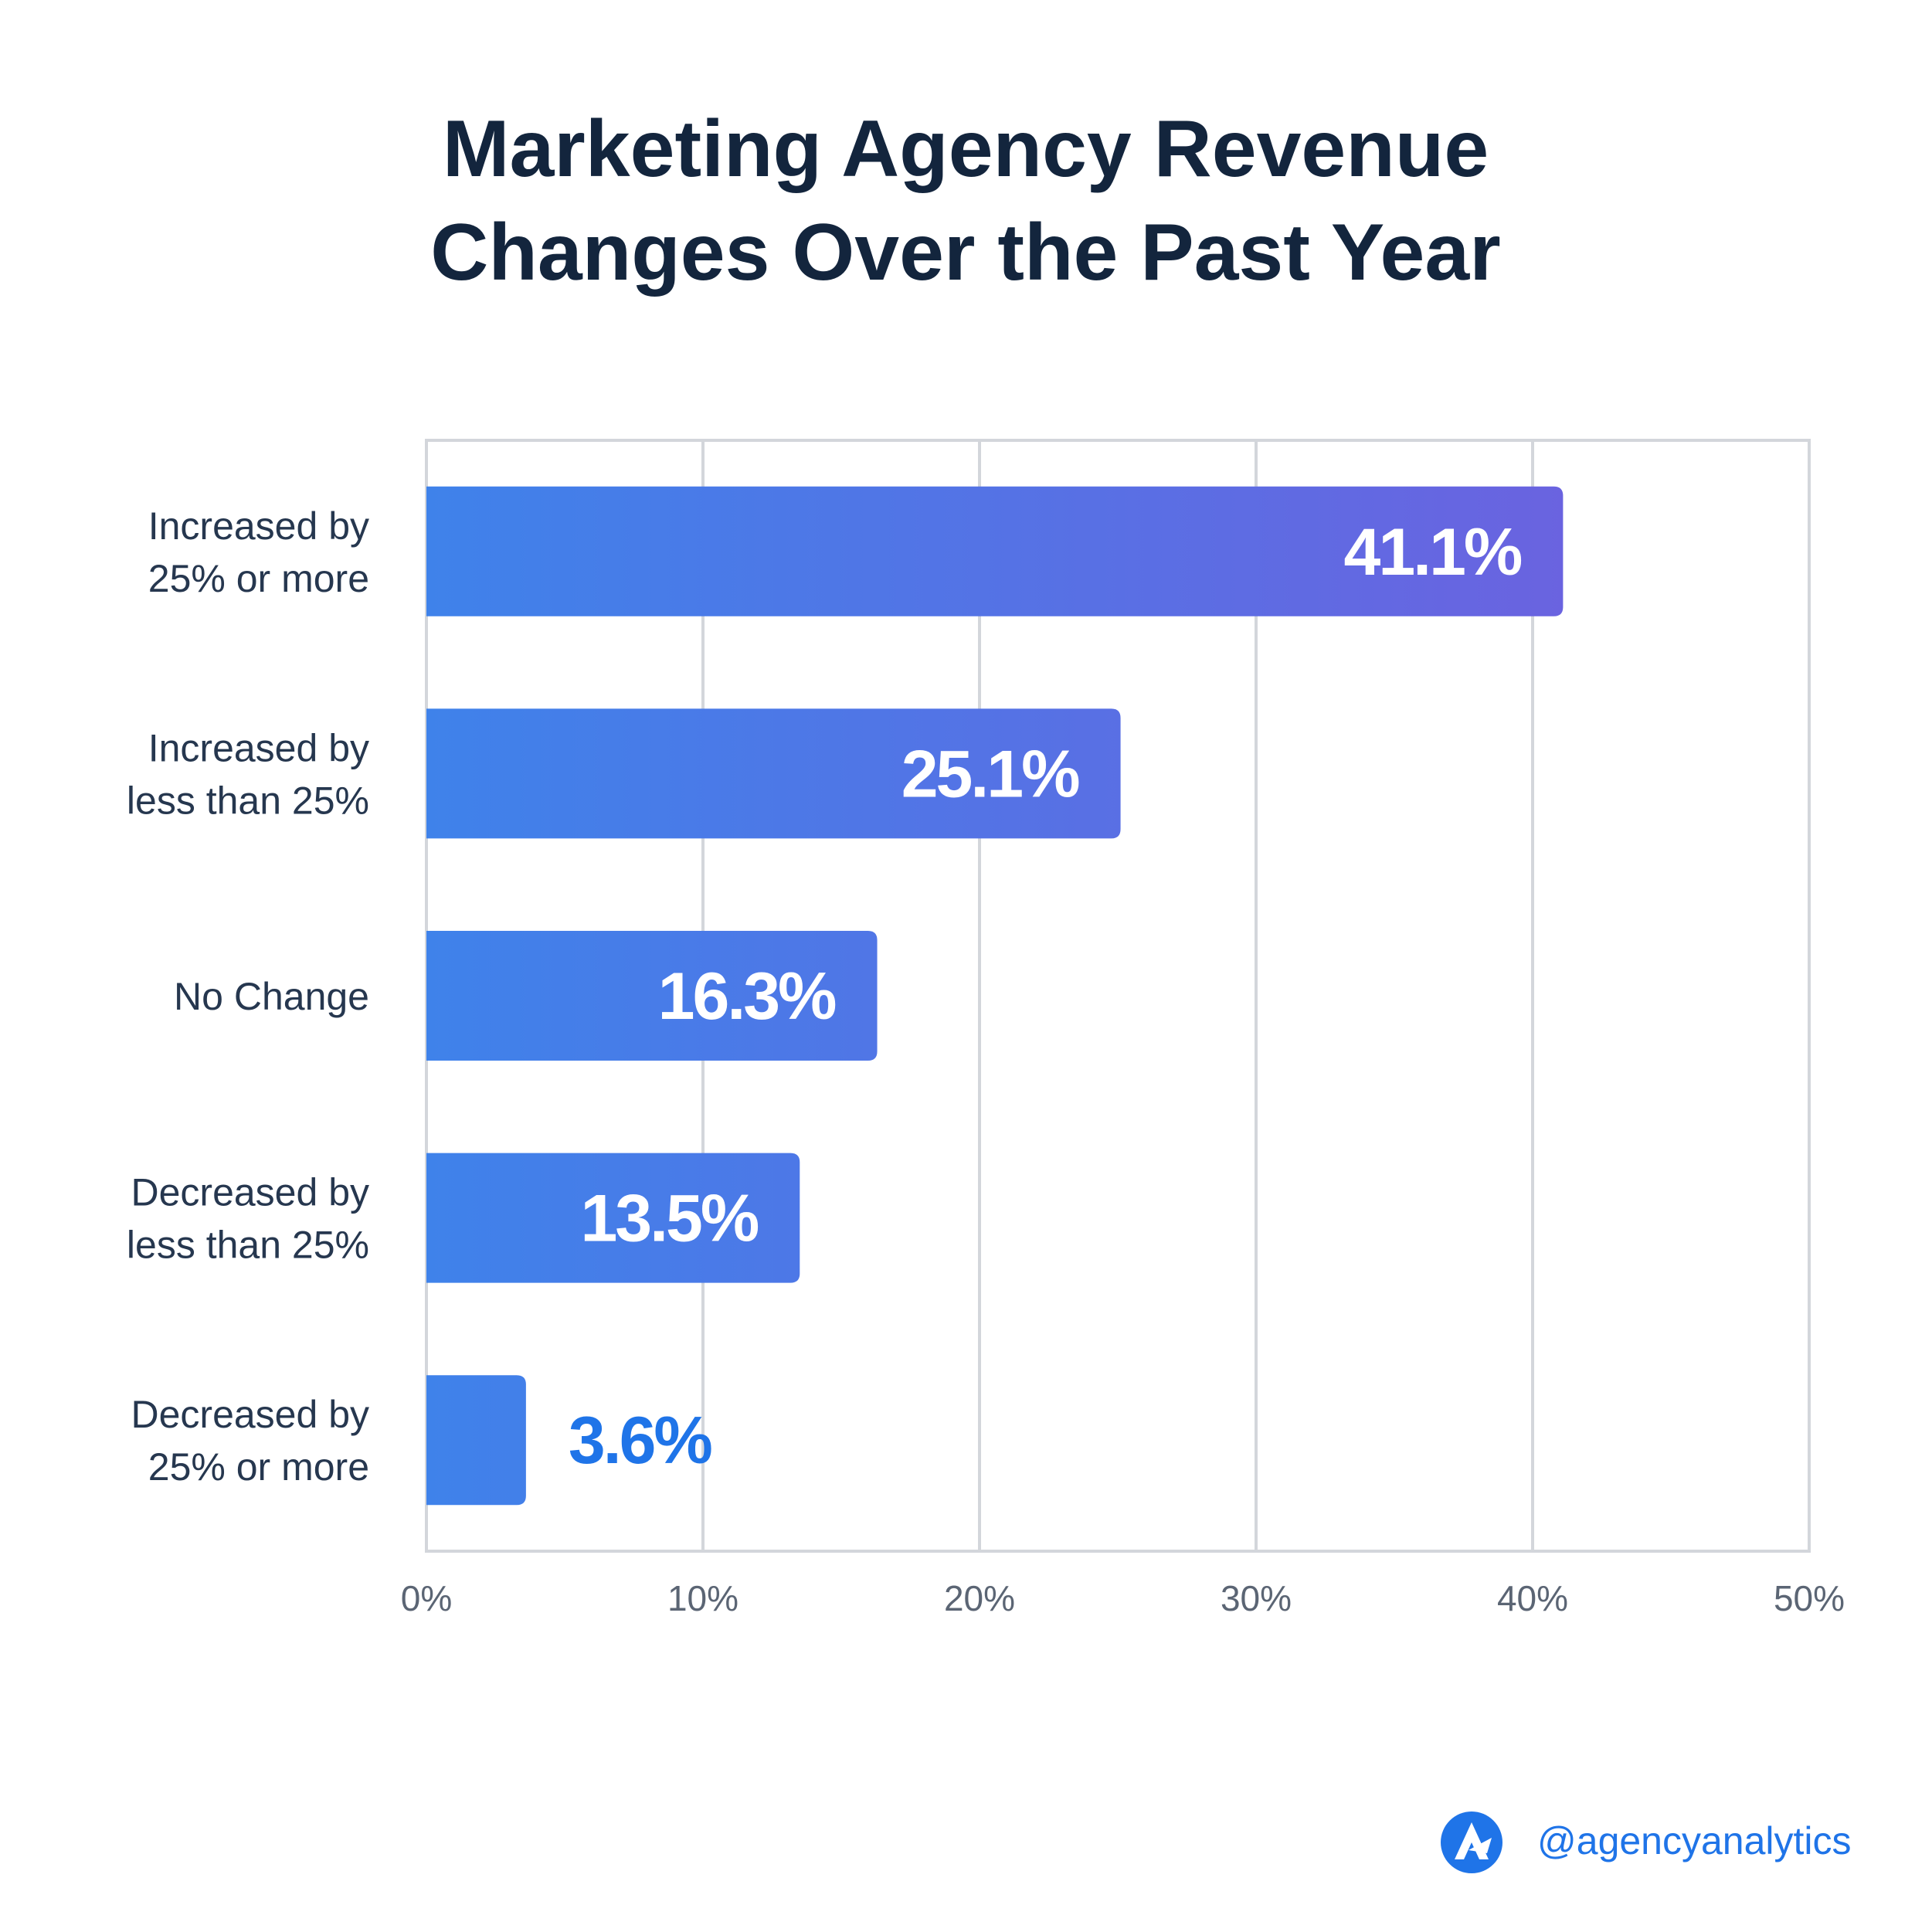  I want to click on brand-handle: @agencyanalytics, so click(1694, 1841).